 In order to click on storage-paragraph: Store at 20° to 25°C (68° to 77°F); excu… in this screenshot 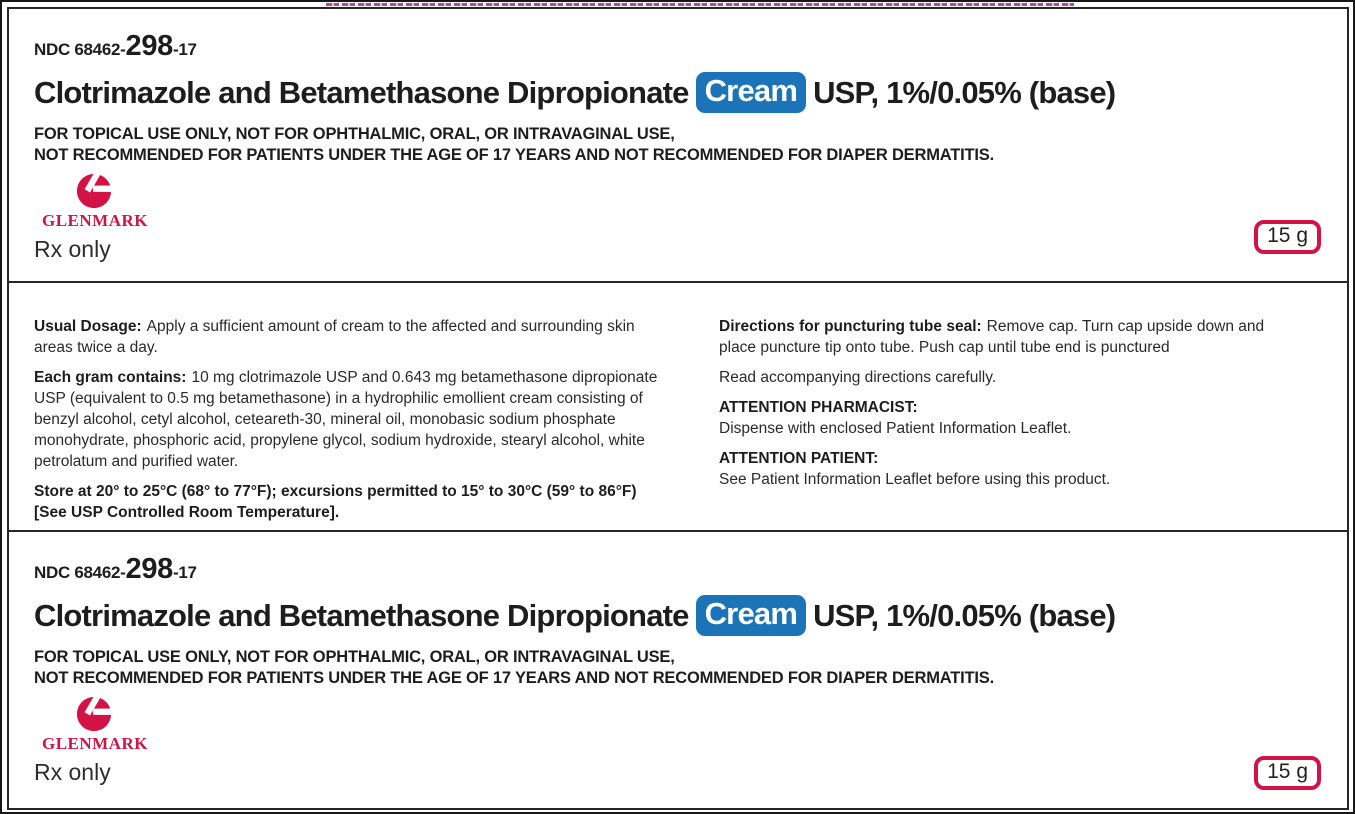, I will do `click(335, 502)`.